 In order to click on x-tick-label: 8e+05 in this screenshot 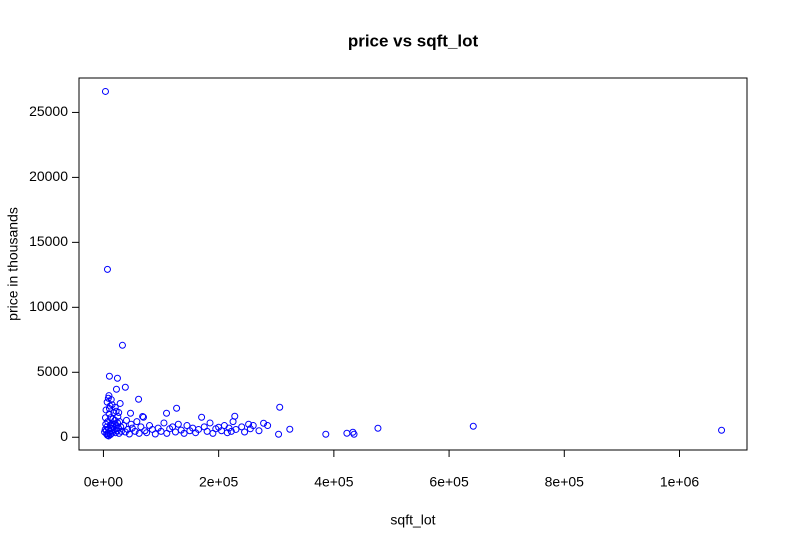, I will do `click(565, 482)`.